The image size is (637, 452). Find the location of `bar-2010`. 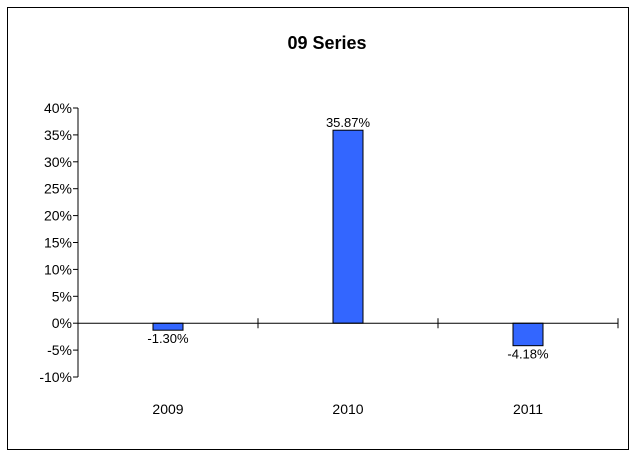

bar-2010 is located at coordinates (348, 226).